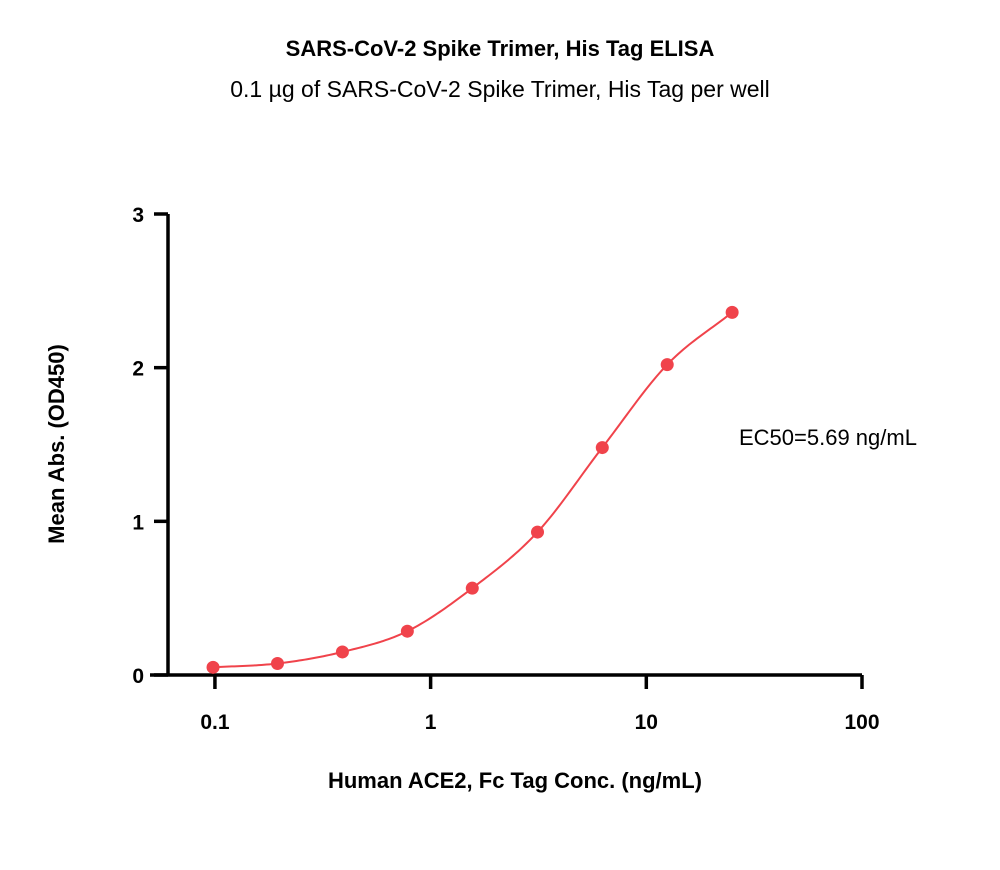 The height and width of the screenshot is (870, 1000). I want to click on y-tick-label: 2, so click(138, 369).